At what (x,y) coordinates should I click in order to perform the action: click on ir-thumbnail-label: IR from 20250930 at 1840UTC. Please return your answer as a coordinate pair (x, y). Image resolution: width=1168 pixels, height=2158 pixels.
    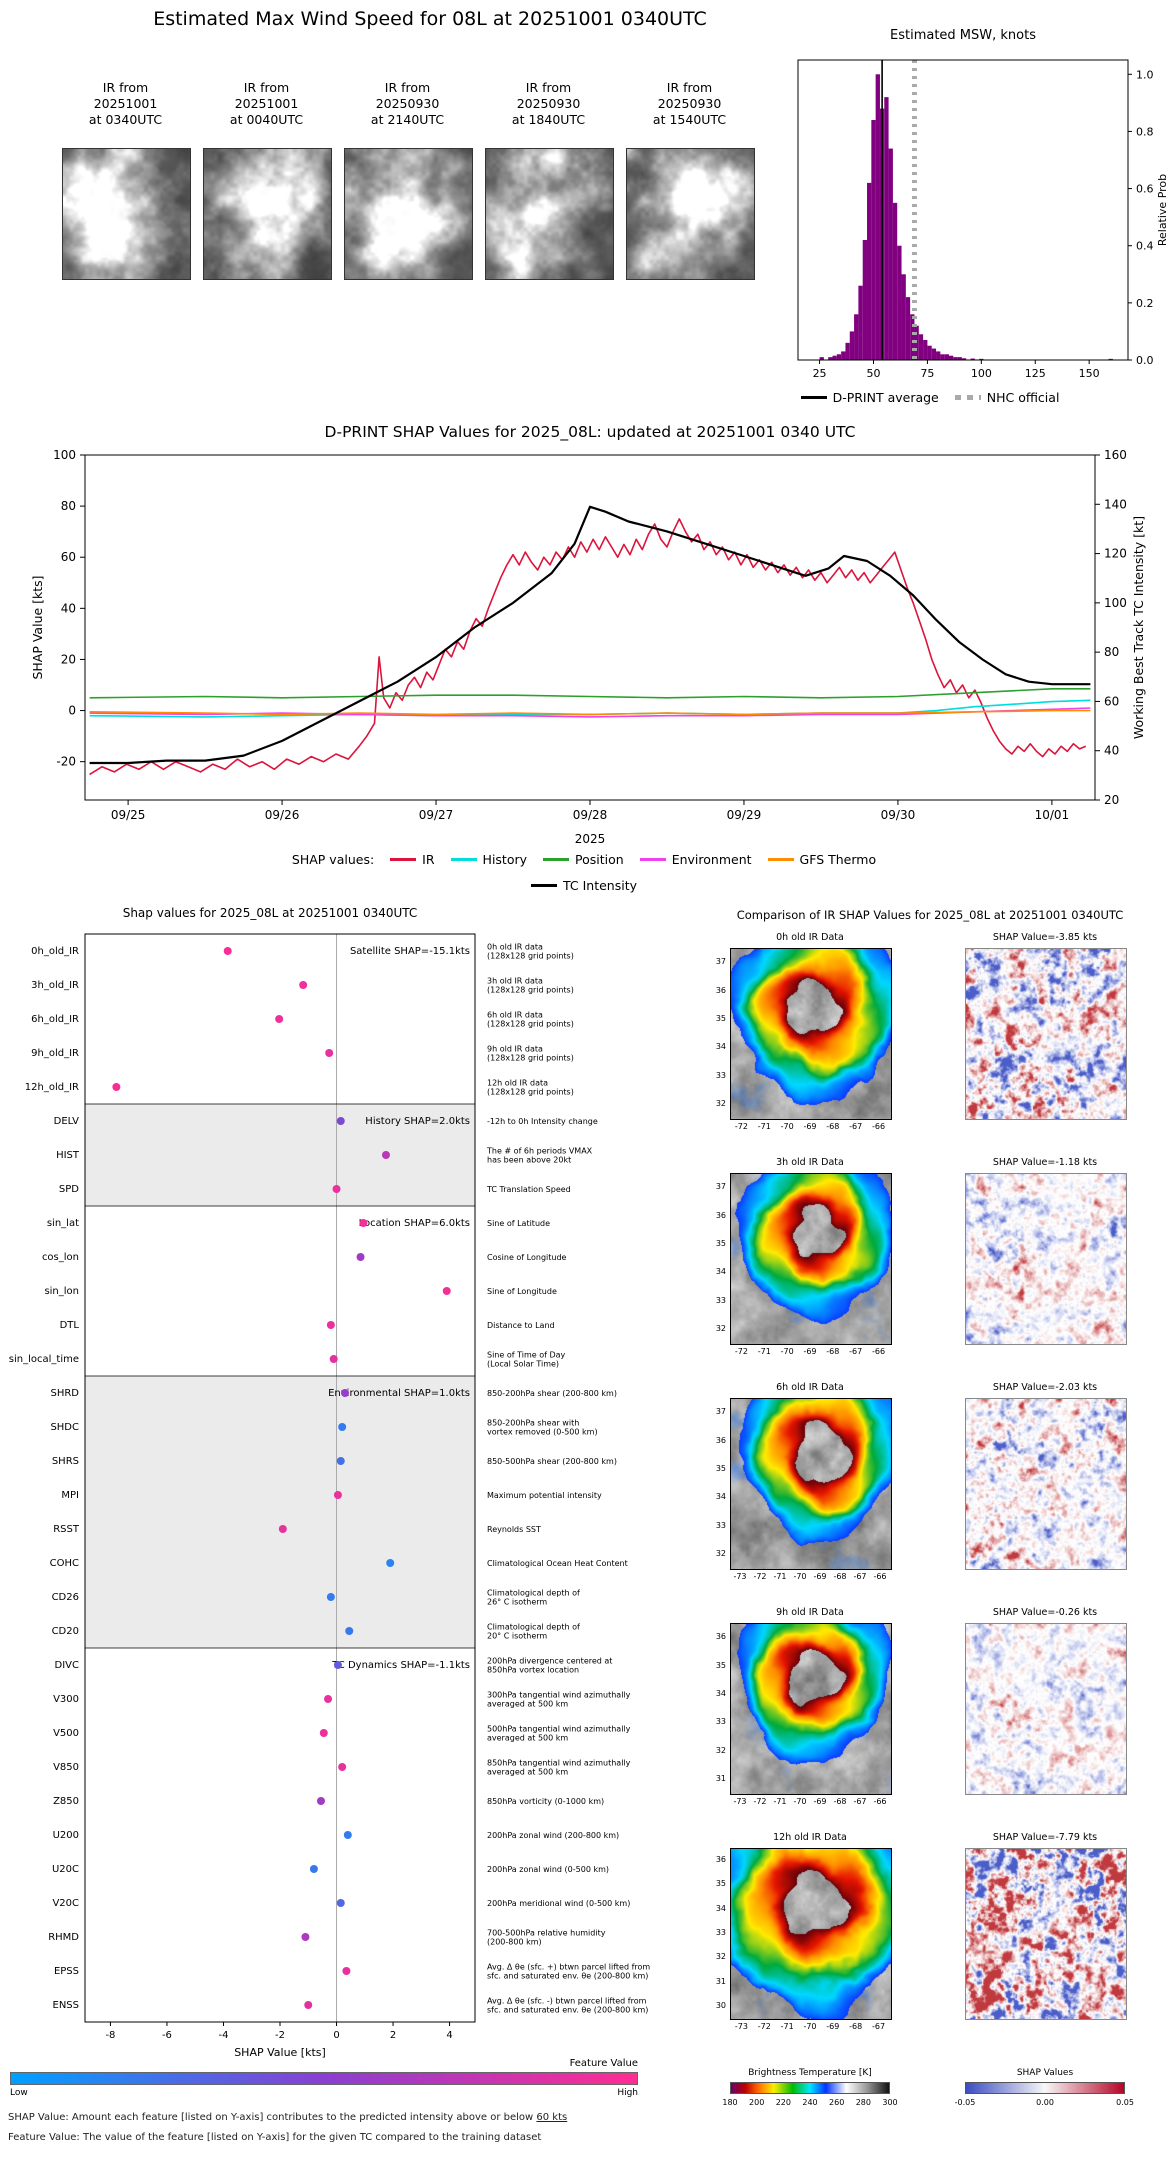
    Looking at the image, I should click on (548, 104).